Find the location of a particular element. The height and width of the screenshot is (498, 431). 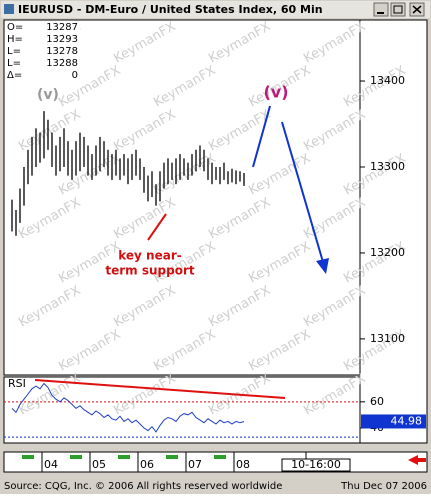

rsi-title: RSI is located at coordinates (17, 383).